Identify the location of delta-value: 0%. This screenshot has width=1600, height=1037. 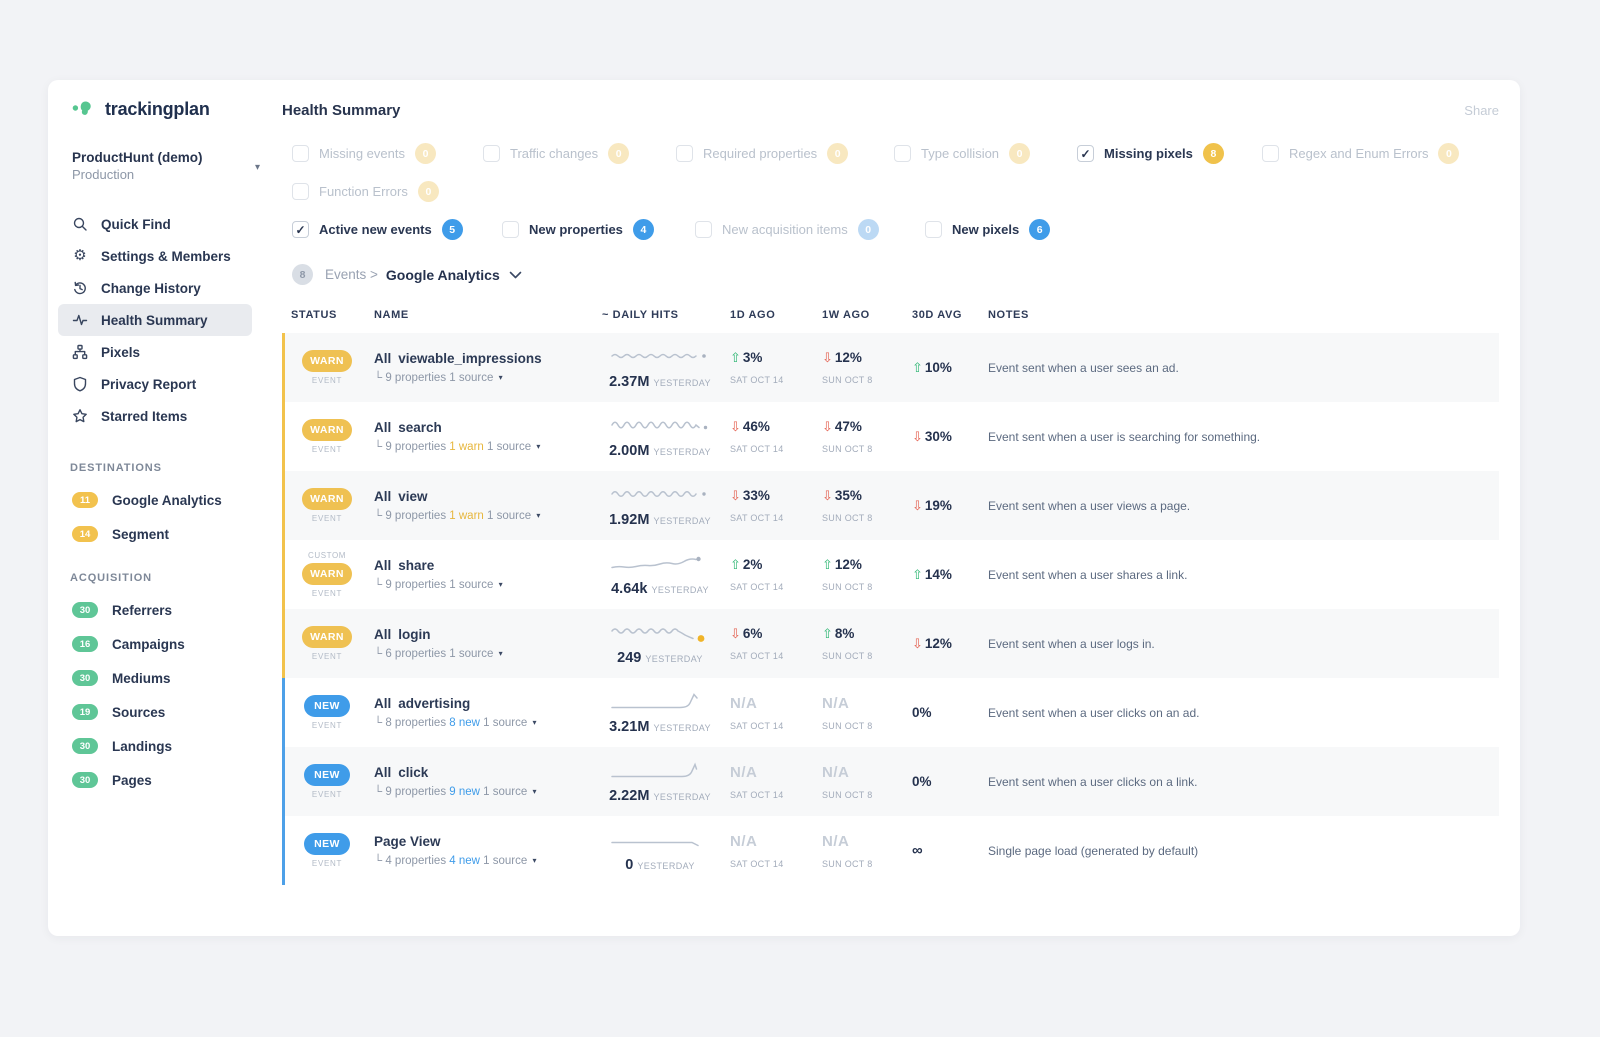
(922, 781).